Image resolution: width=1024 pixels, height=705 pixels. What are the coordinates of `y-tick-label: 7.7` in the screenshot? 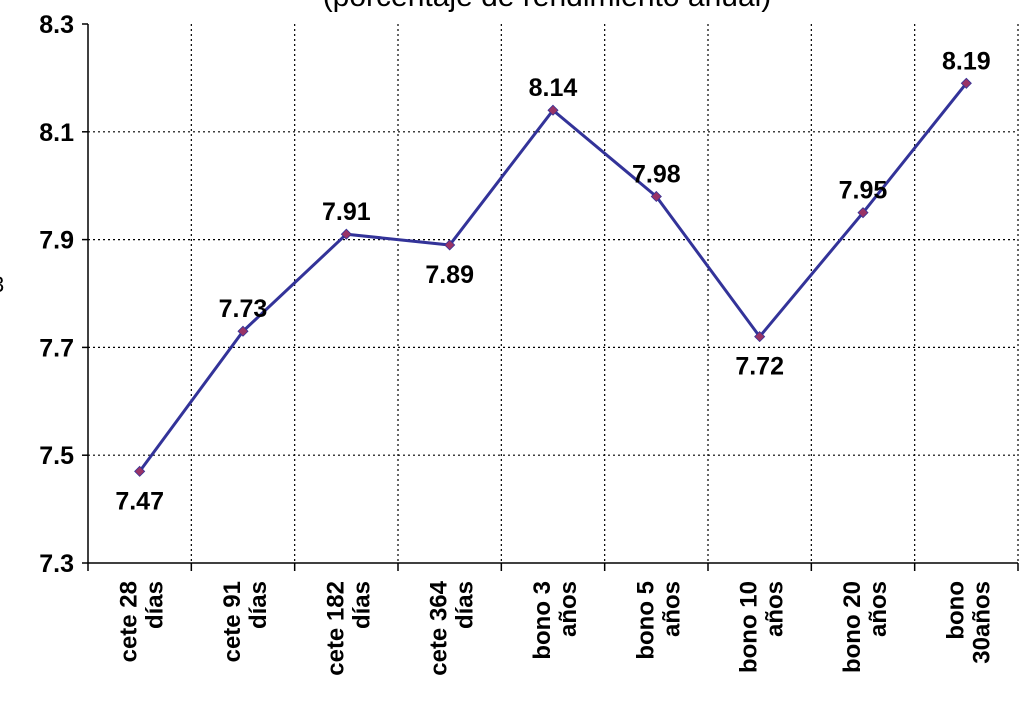 It's located at (56, 348).